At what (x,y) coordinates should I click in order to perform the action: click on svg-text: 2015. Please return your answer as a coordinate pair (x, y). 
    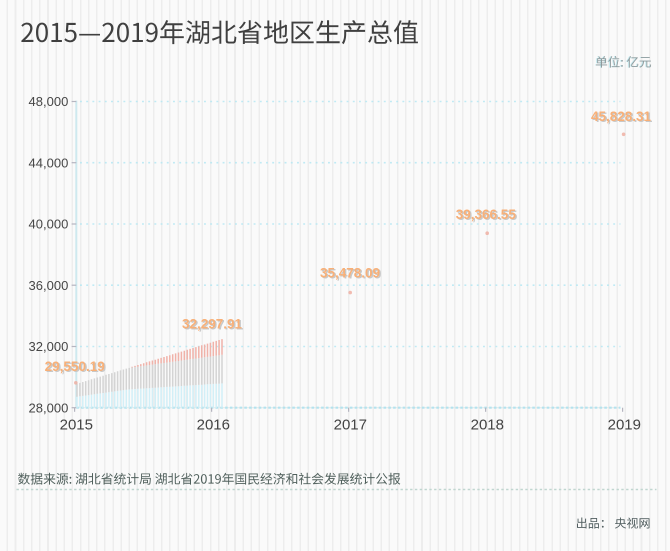
    Looking at the image, I should click on (76, 424).